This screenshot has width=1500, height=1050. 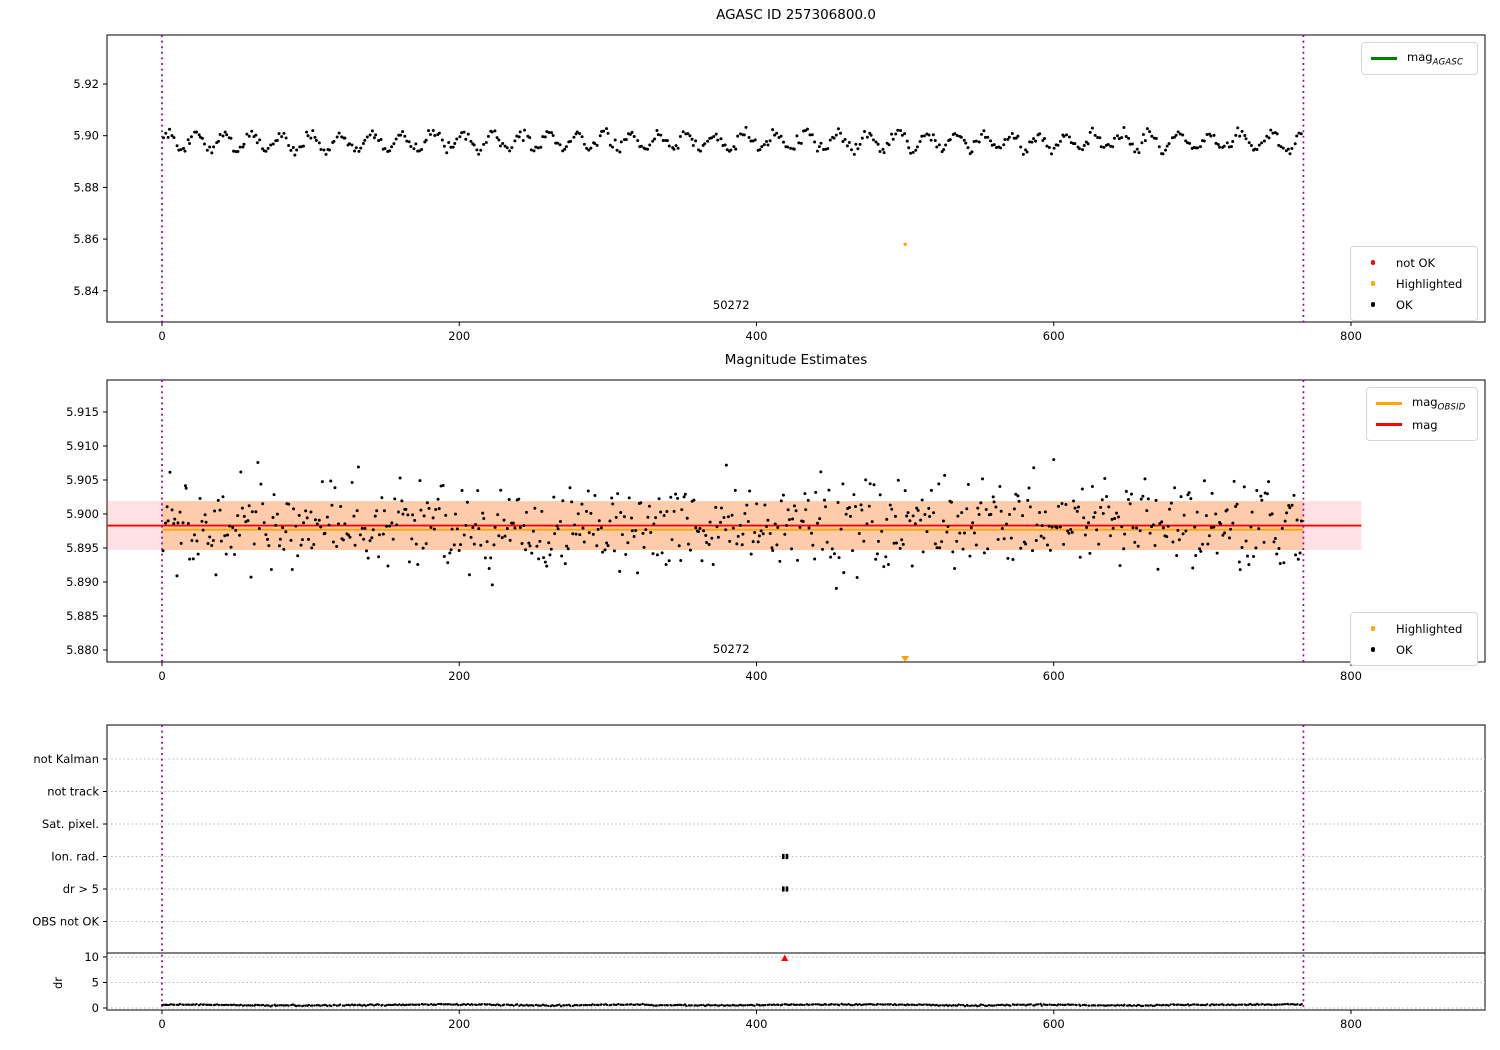 What do you see at coordinates (82, 650) in the screenshot?
I see `y-tick-label: 5.880` at bounding box center [82, 650].